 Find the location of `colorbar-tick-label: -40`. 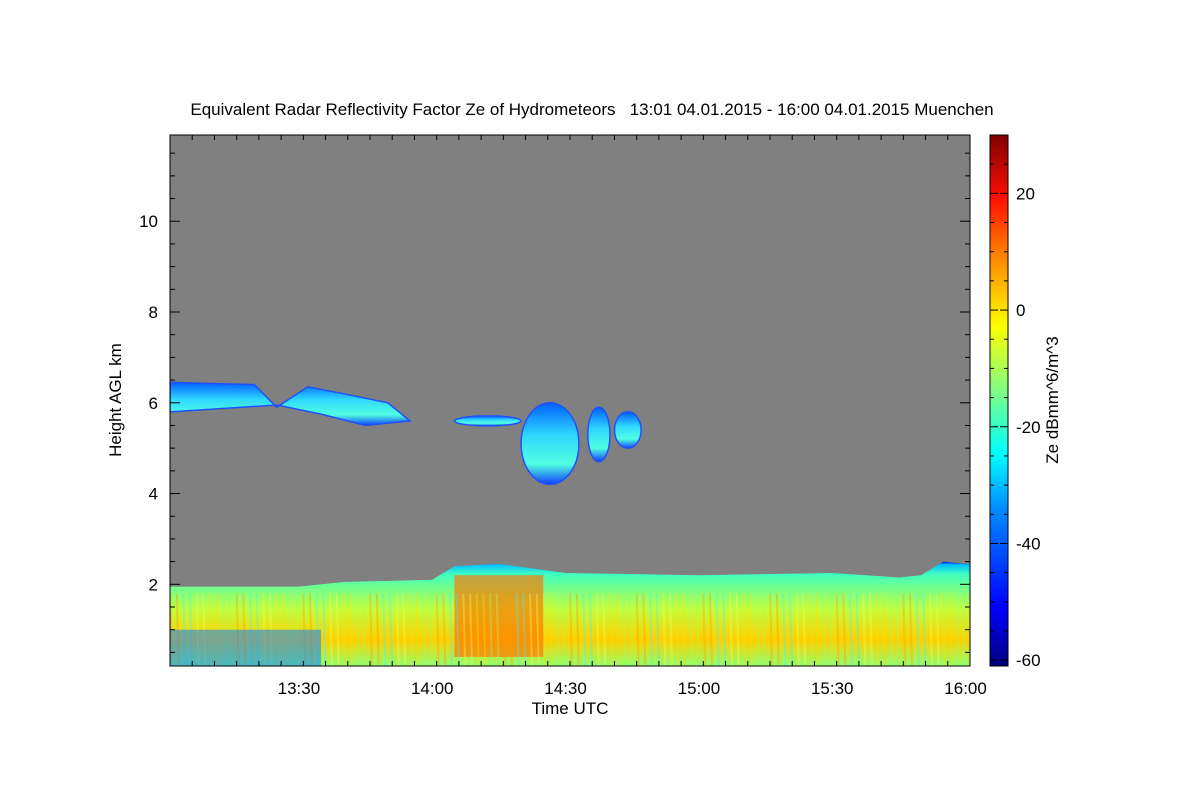

colorbar-tick-label: -40 is located at coordinates (1028, 543).